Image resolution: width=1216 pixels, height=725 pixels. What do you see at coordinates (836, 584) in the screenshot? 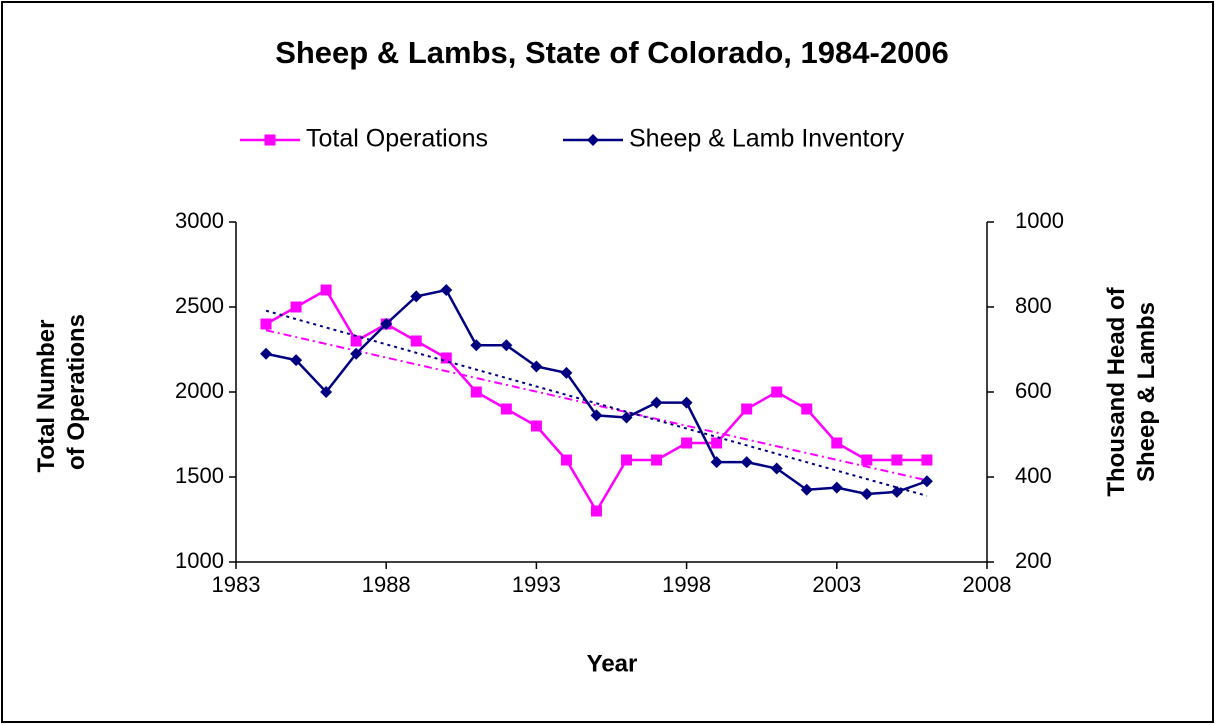
I see `x-tick-label: 2003` at bounding box center [836, 584].